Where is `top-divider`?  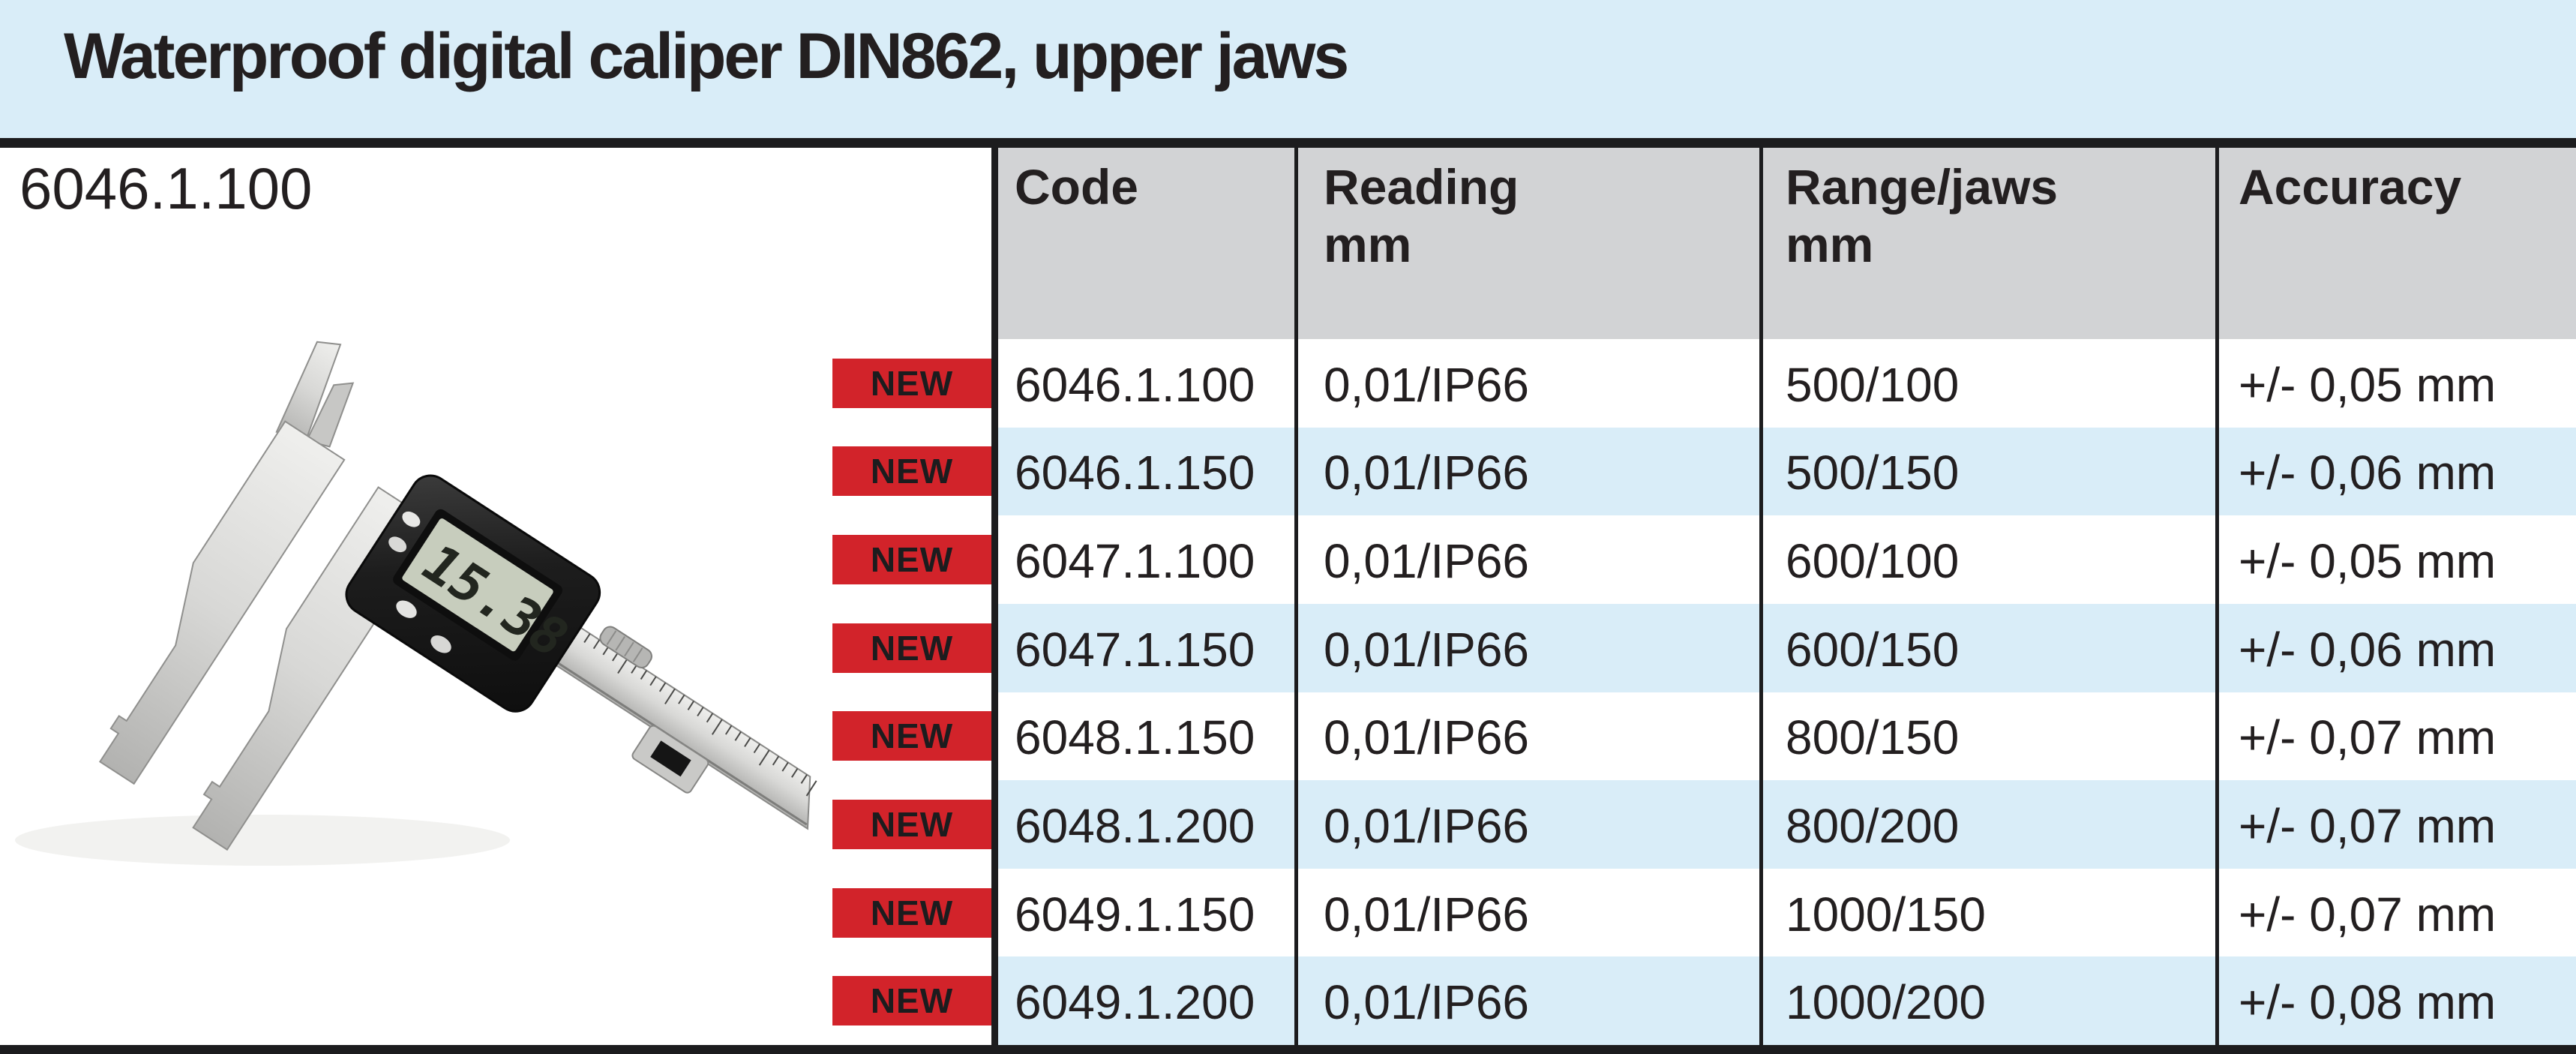
top-divider is located at coordinates (1288, 143).